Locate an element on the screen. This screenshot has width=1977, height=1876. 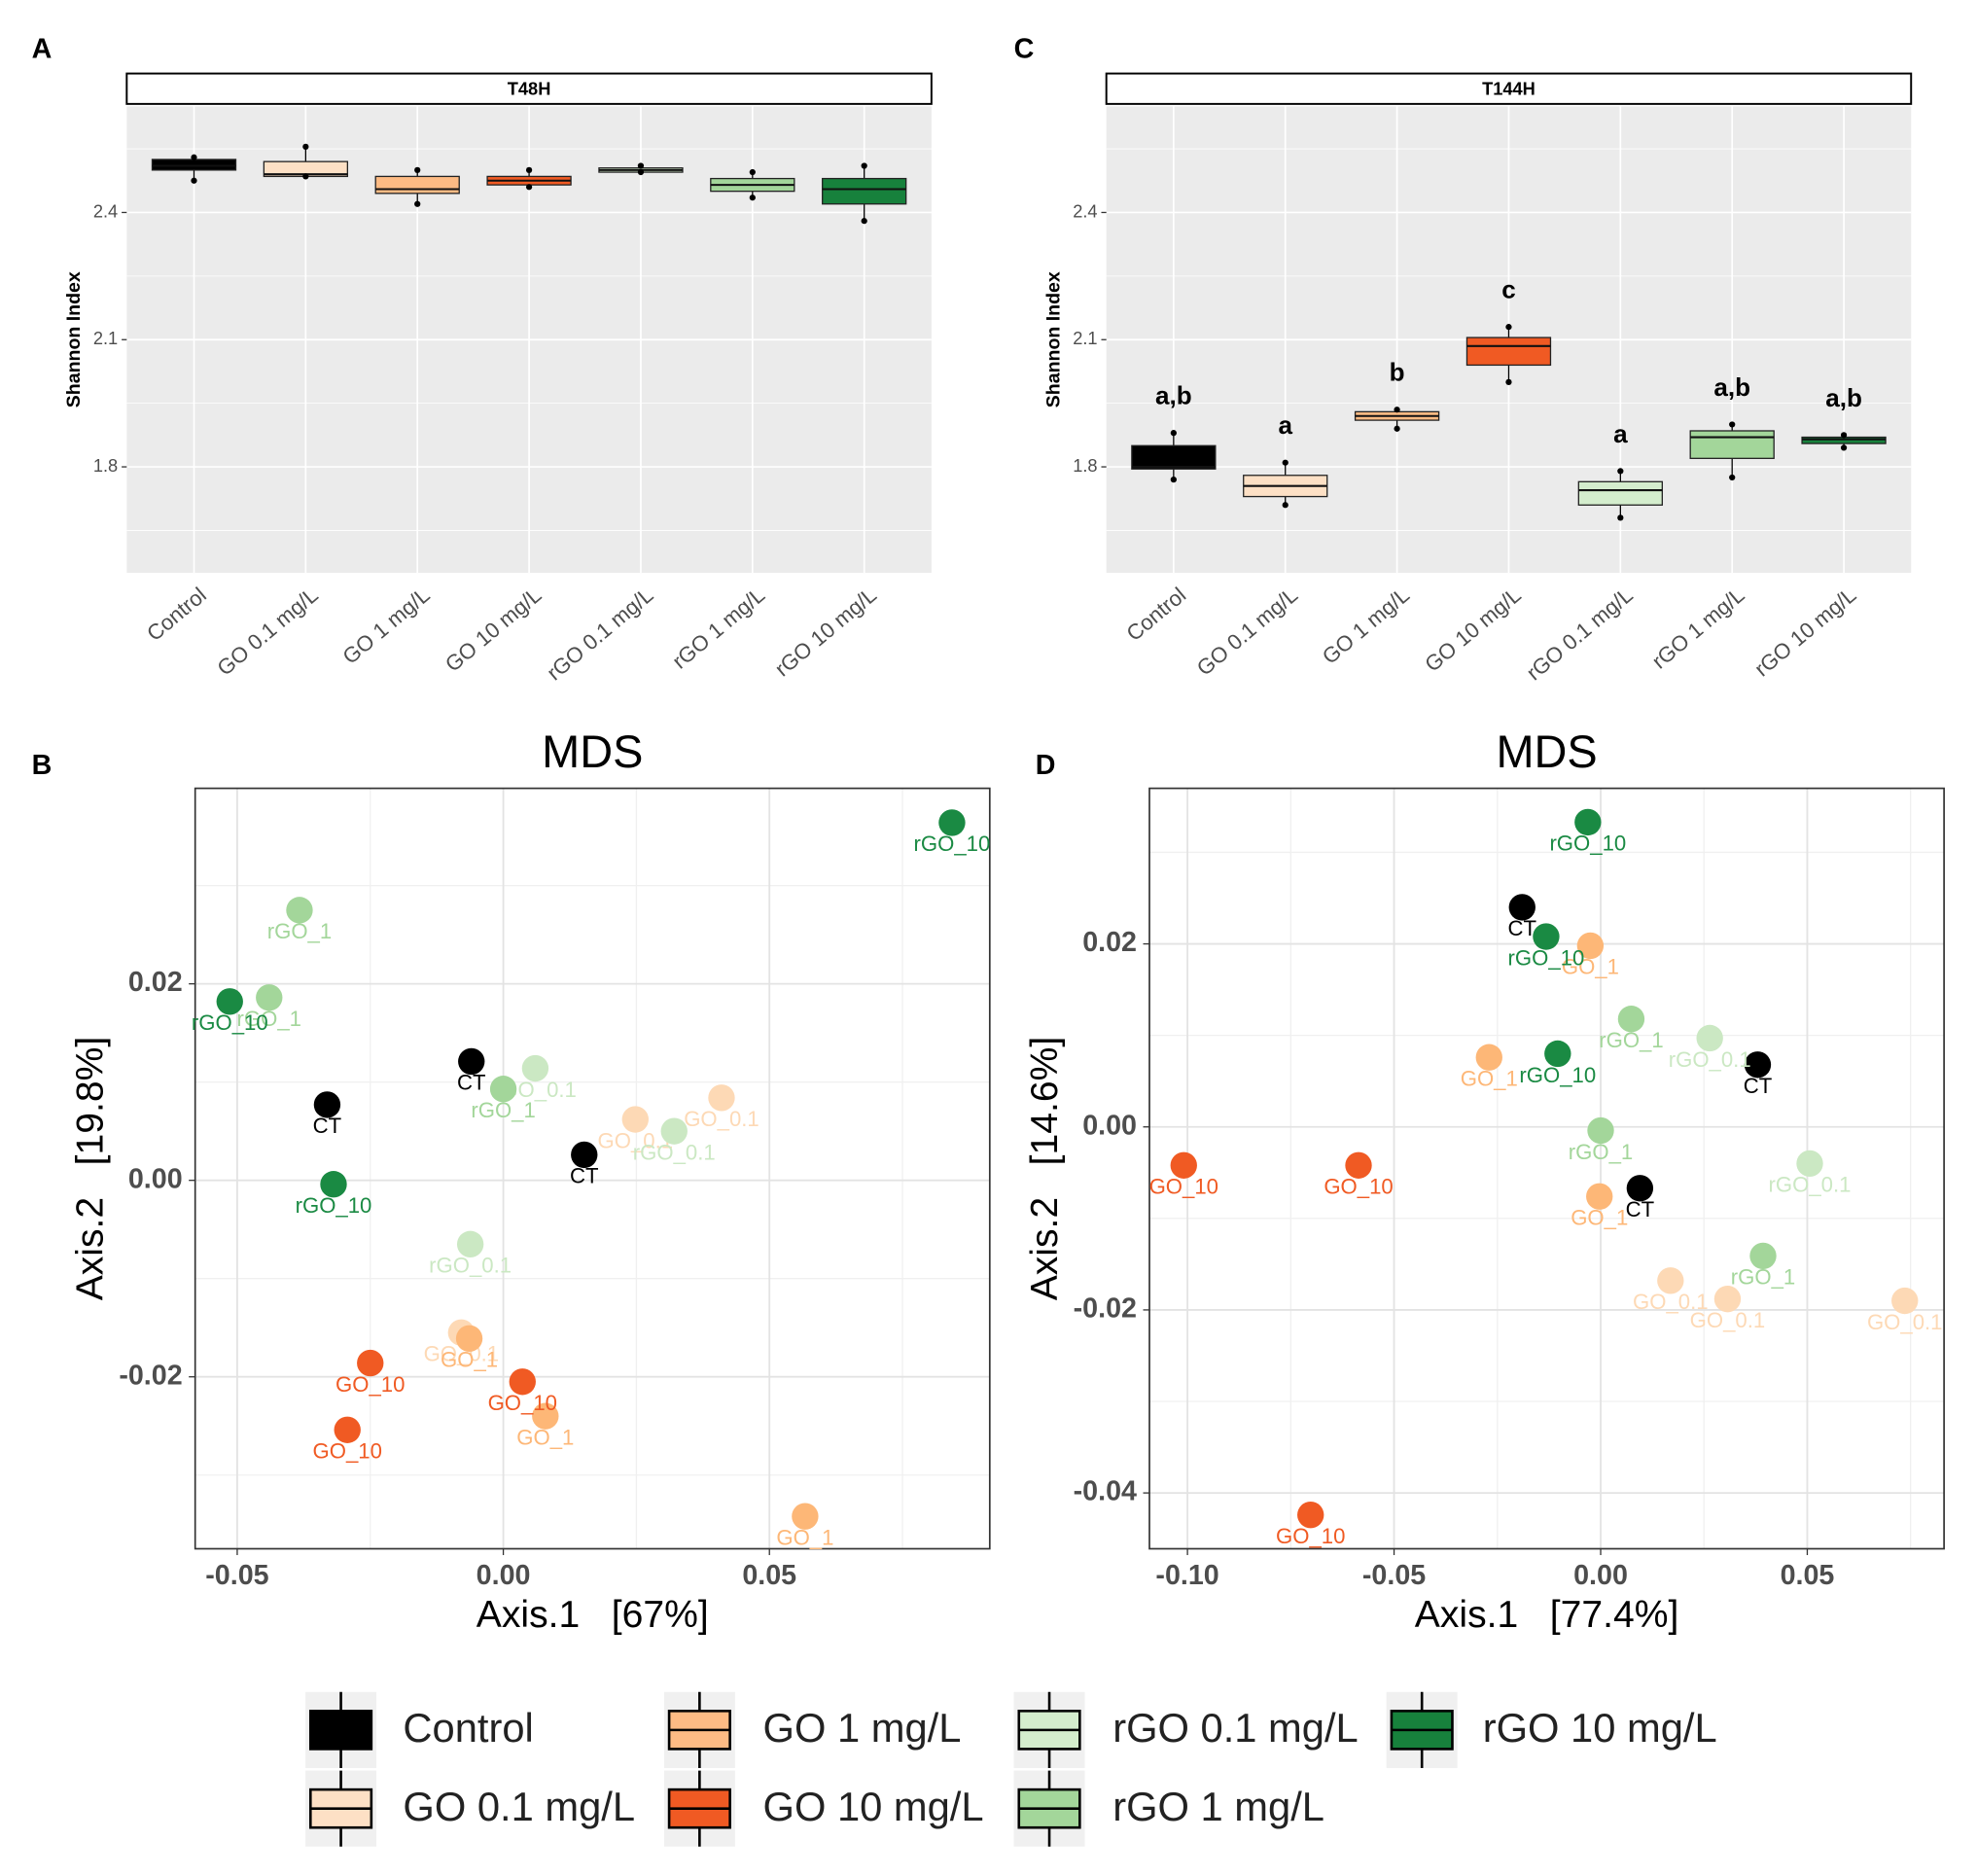
x-tick-label: -0.10 is located at coordinates (1186, 1575).